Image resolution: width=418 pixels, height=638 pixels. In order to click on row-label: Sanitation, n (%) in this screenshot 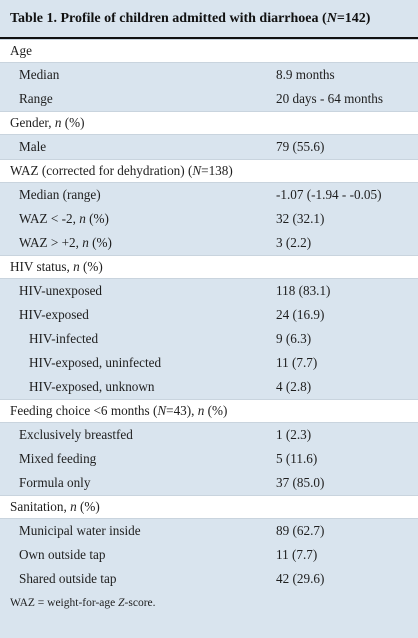, I will do `click(55, 506)`.